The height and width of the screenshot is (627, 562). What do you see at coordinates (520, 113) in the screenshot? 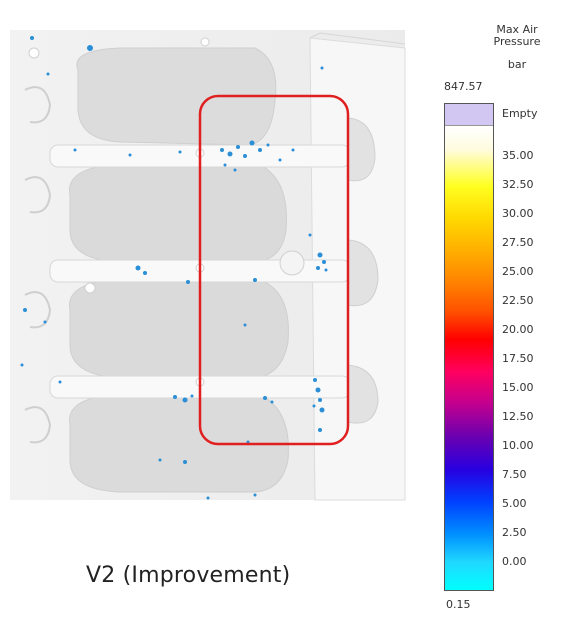
I see `legend-empty-label: Empty` at bounding box center [520, 113].